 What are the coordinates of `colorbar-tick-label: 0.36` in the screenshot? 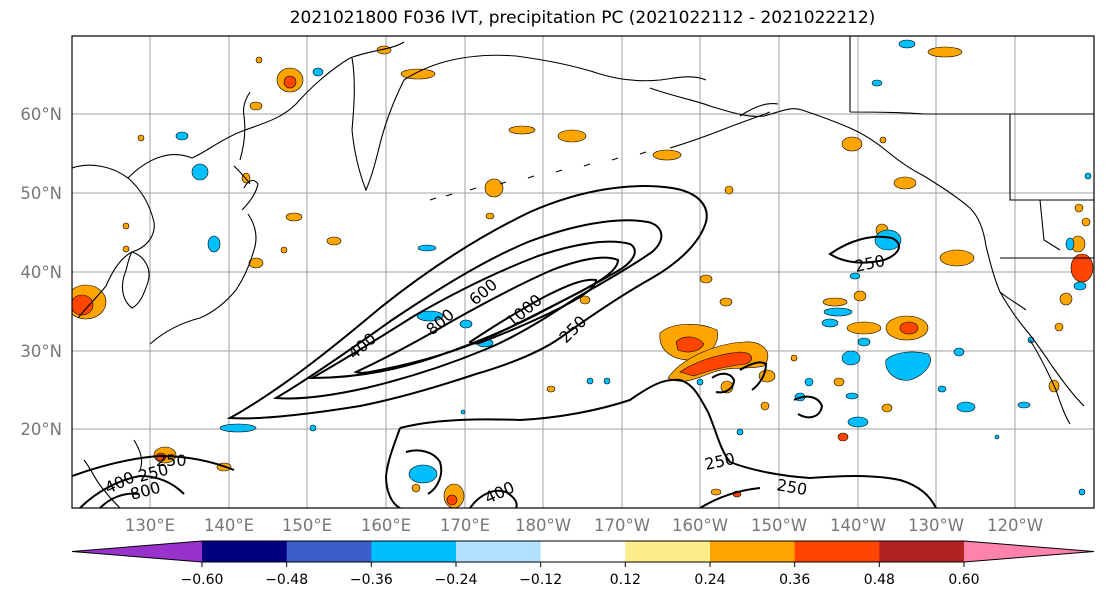 It's located at (794, 580).